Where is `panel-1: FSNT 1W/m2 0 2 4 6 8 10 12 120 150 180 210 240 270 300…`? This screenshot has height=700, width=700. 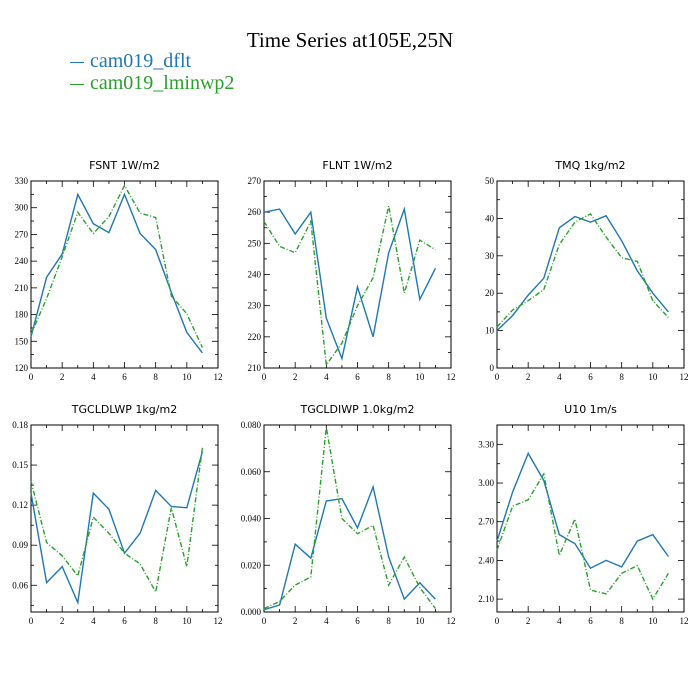
panel-1: FSNT 1W/m2 0 2 4 6 8 10 12 120 150 180 210 240 270 300… is located at coordinates (119, 270).